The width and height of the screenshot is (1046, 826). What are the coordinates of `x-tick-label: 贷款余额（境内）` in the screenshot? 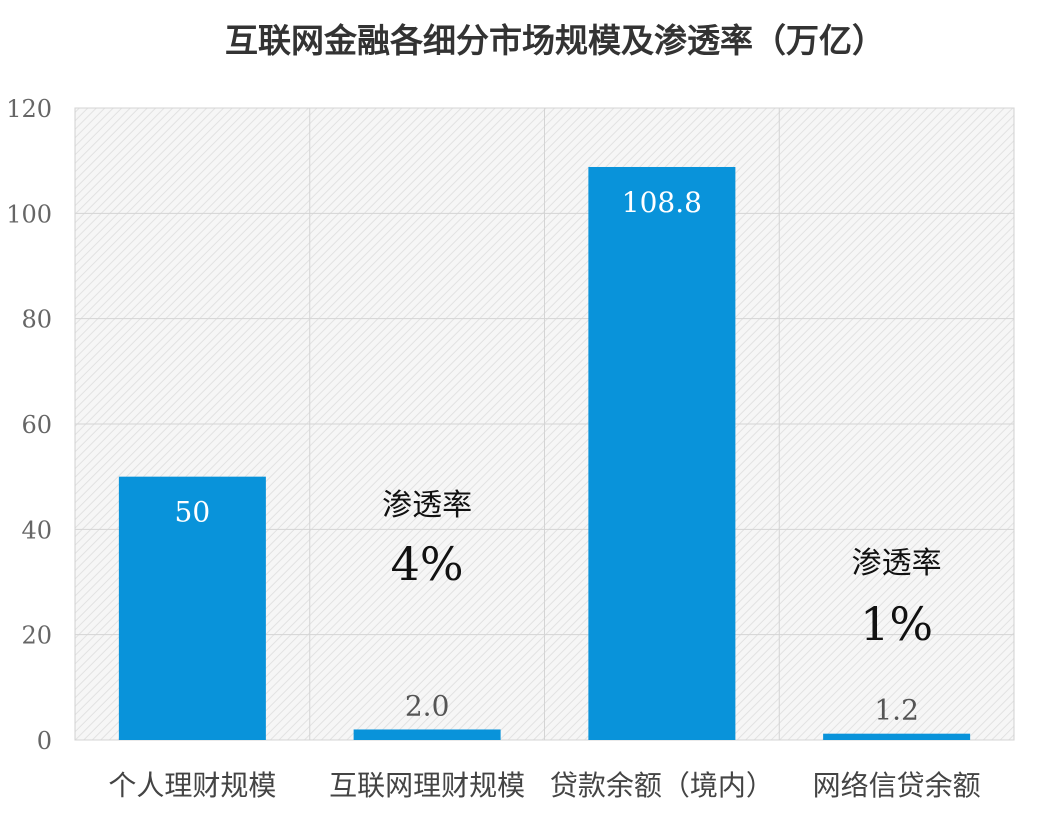 It's located at (662, 785).